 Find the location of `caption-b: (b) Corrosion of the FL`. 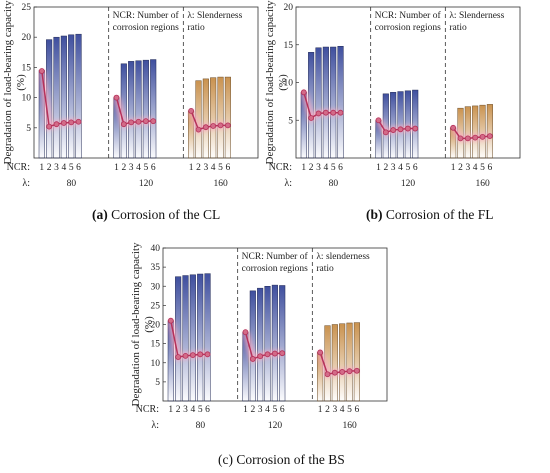

caption-b: (b) Corrosion of the FL is located at coordinates (430, 215).